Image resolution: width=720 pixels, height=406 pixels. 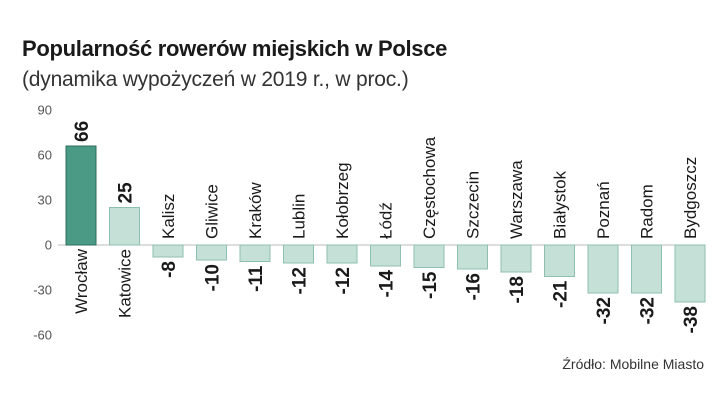 What do you see at coordinates (125, 283) in the screenshot?
I see `category-label: Katowice` at bounding box center [125, 283].